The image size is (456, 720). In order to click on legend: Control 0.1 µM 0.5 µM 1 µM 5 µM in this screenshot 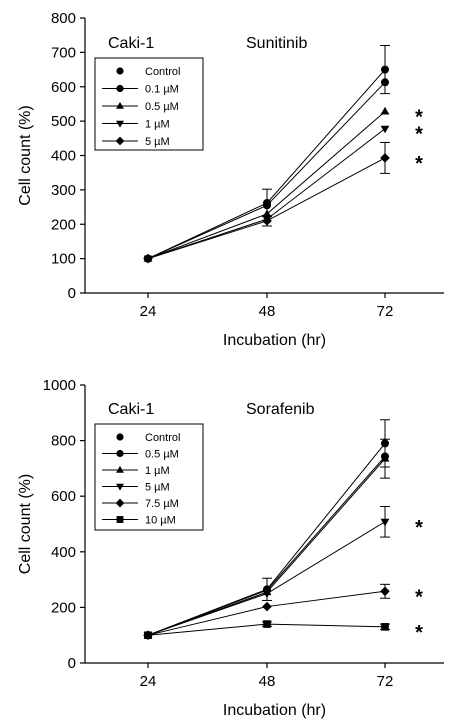, I will do `click(149, 104)`.